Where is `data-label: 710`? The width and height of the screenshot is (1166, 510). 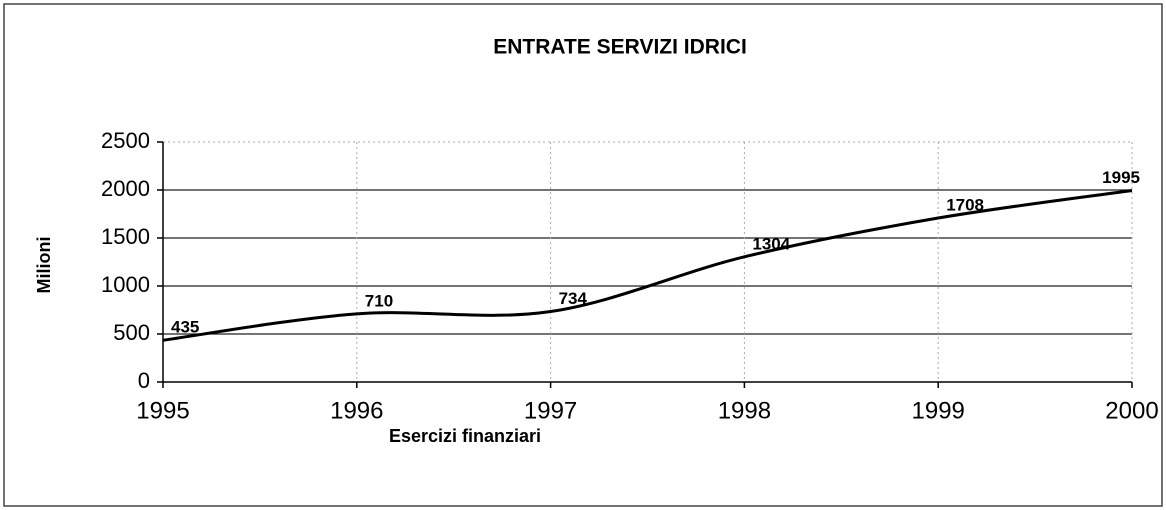 data-label: 710 is located at coordinates (379, 300).